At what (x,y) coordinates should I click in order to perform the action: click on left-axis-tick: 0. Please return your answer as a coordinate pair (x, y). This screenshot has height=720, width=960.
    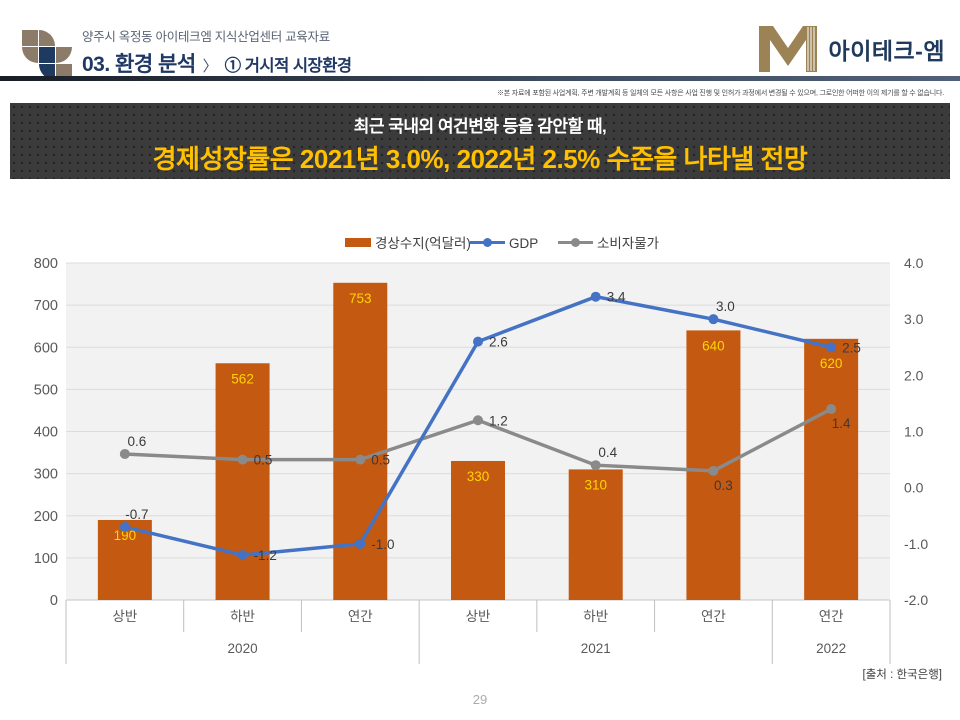
    Looking at the image, I should click on (54, 601).